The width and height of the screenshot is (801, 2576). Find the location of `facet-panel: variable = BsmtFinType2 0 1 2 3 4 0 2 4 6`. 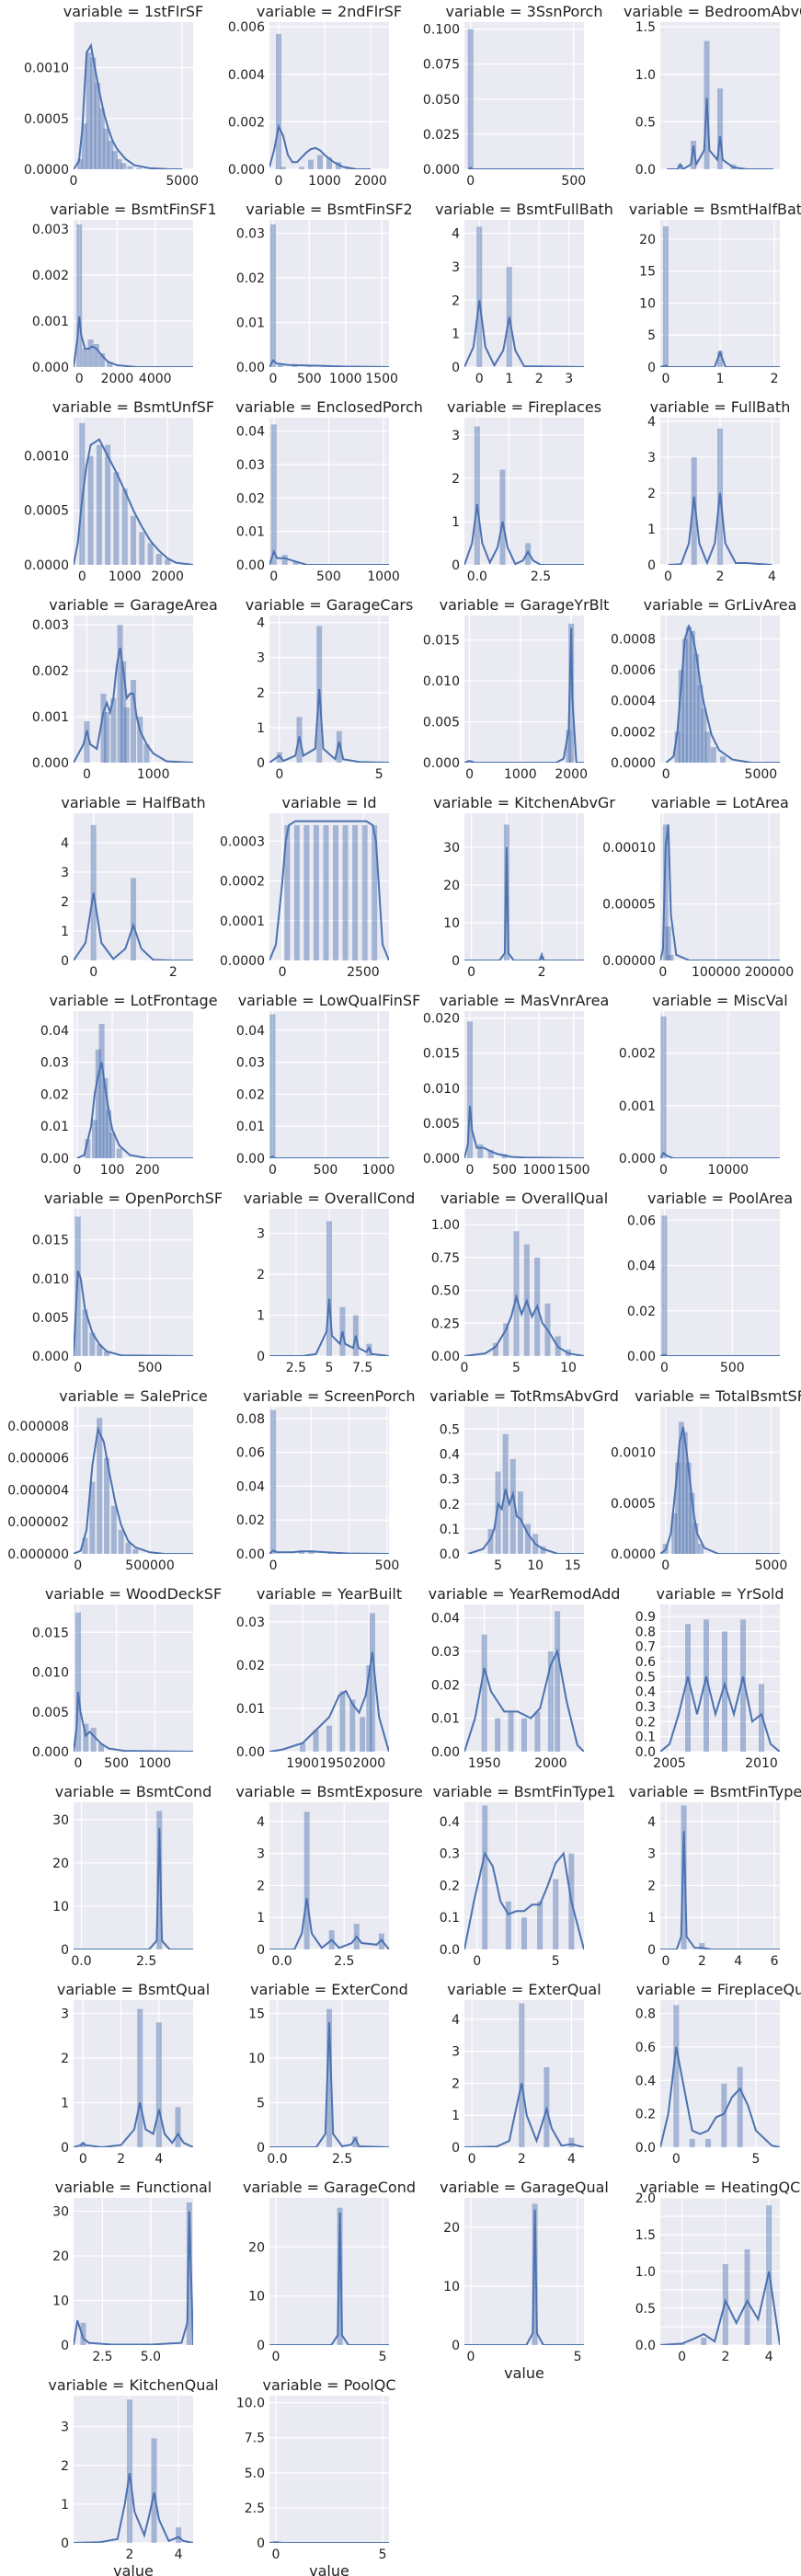

facet-panel: variable = BsmtFinType2 0 1 2 3 4 0 2 4 6 is located at coordinates (715, 1876).